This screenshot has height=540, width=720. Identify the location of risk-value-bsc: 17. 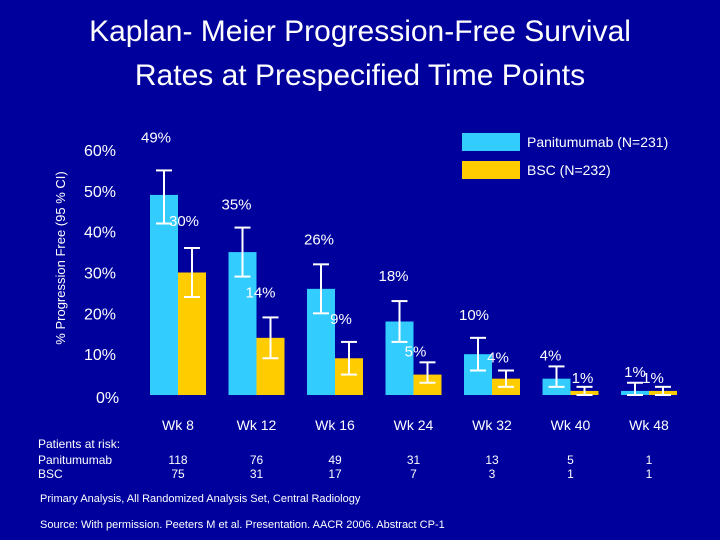
(335, 474).